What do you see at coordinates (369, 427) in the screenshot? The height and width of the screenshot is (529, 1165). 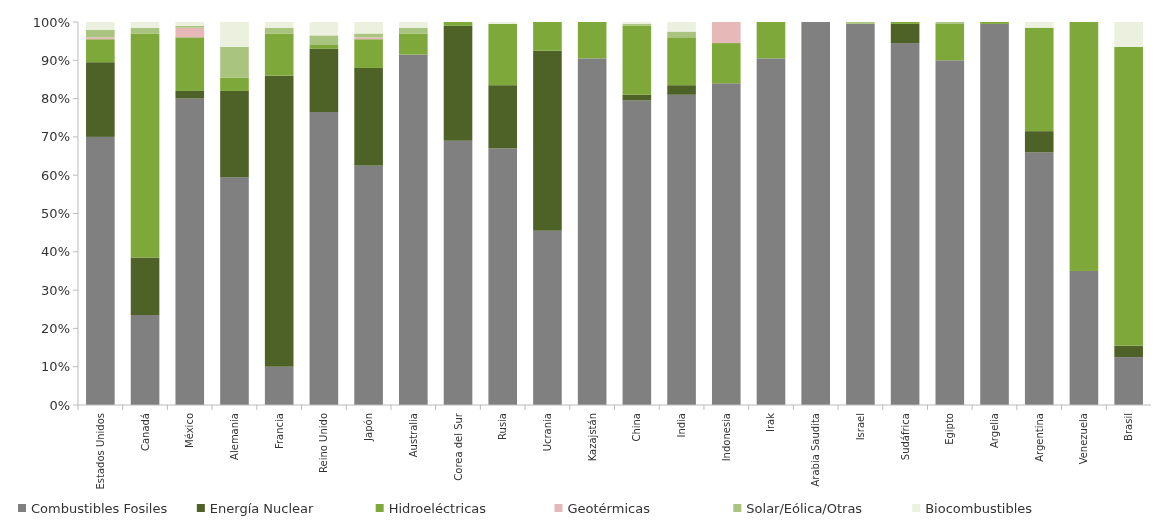 I see `x-tick-label: Japón` at bounding box center [369, 427].